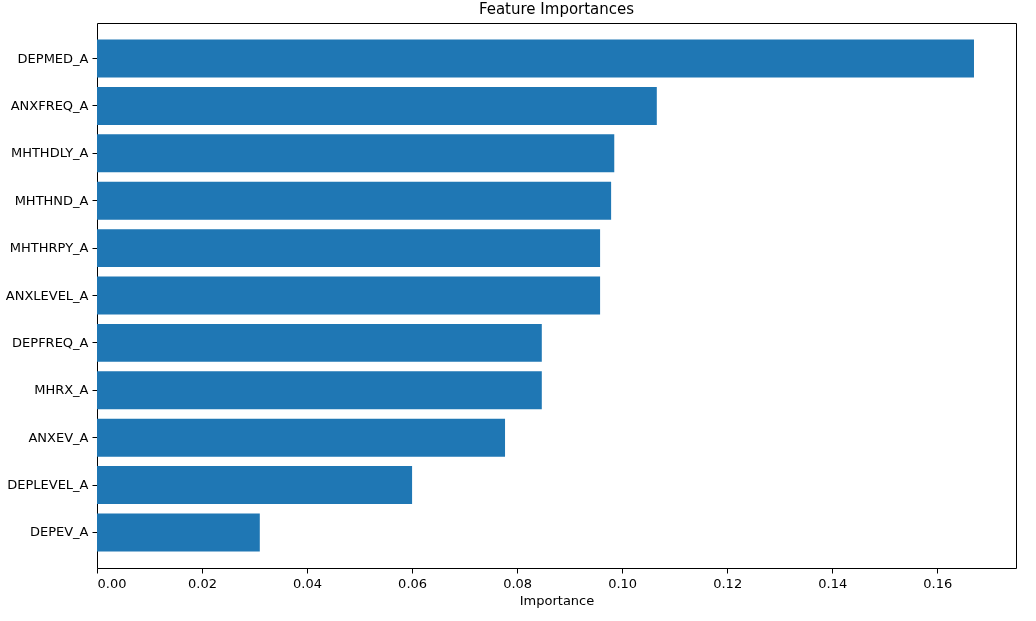 The height and width of the screenshot is (621, 1036). What do you see at coordinates (413, 583) in the screenshot?
I see `x-tick-label: 0.06` at bounding box center [413, 583].